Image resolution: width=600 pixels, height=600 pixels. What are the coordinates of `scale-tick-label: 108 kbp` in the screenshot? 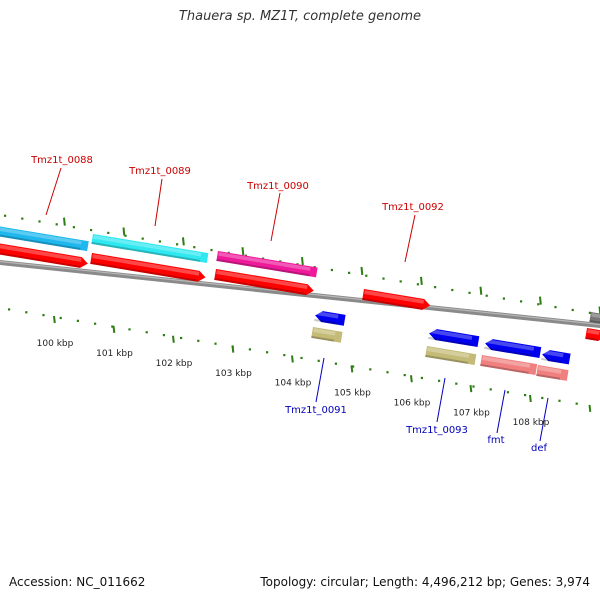 It's located at (531, 423).